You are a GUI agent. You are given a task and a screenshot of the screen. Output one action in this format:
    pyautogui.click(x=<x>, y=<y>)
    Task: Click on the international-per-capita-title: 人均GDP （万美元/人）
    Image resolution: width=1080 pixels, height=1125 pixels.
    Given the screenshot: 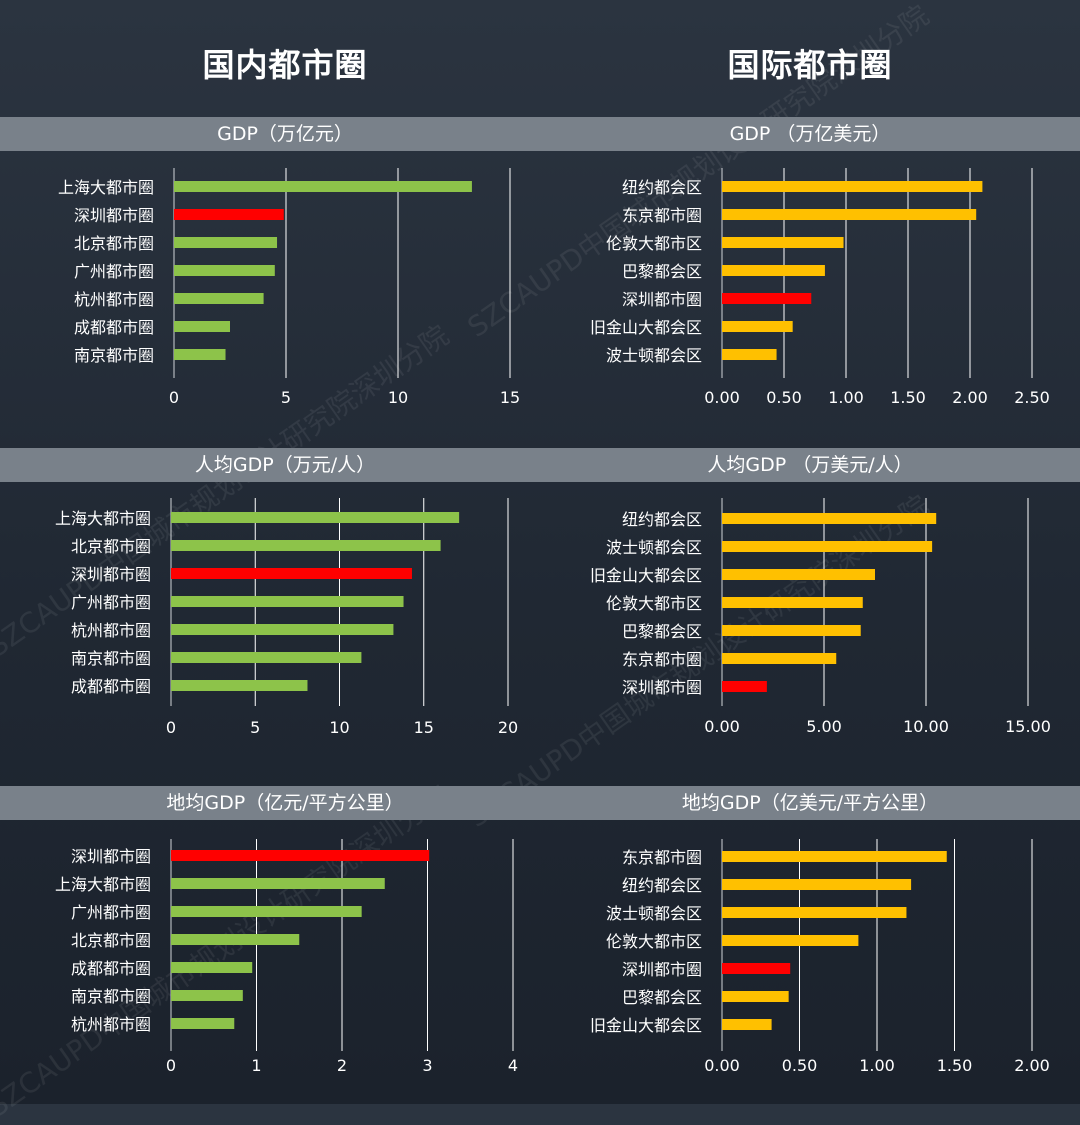 What is the action you would take?
    pyautogui.click(x=810, y=465)
    